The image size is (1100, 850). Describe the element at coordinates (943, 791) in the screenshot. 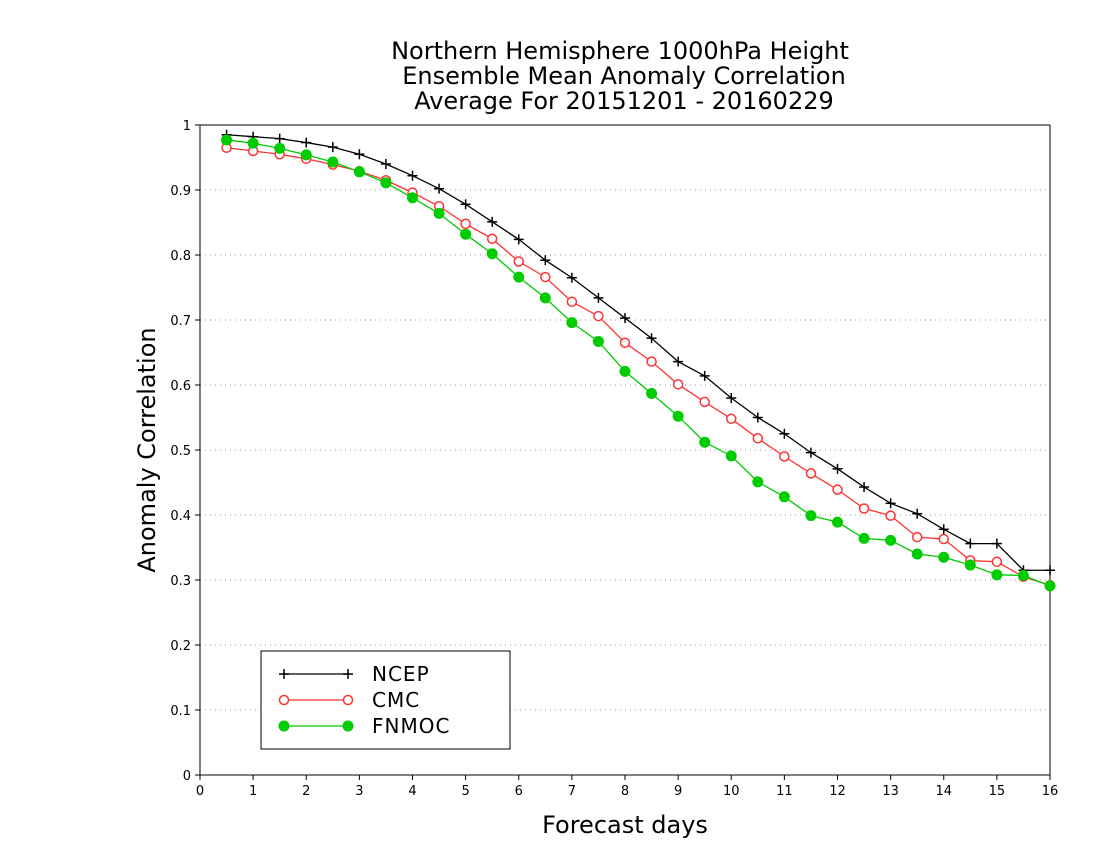

I see `x-tick-label: 14` at that location.